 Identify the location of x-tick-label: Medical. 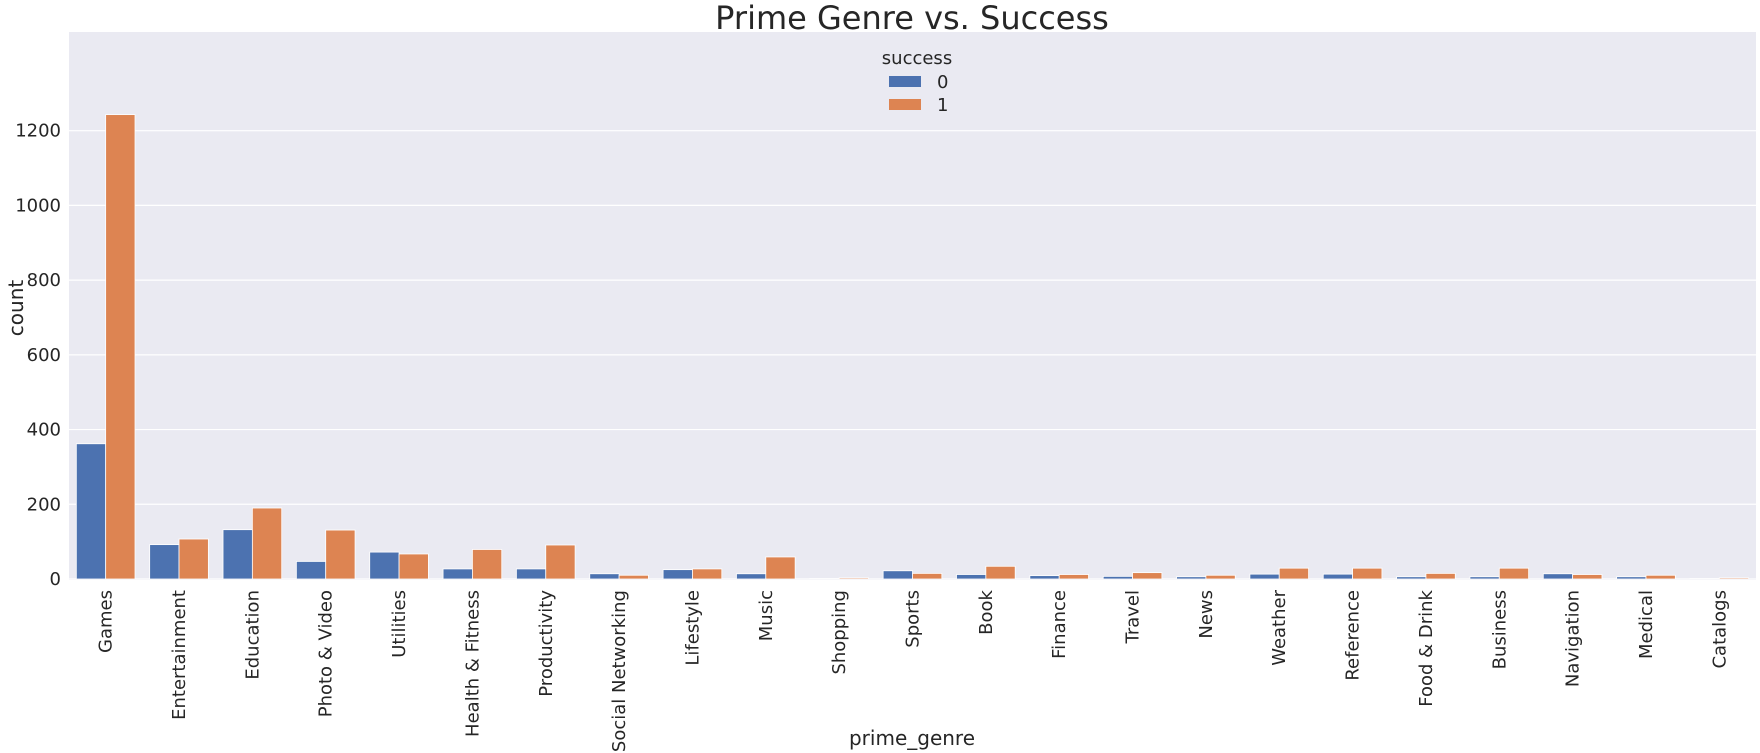
(1646, 624).